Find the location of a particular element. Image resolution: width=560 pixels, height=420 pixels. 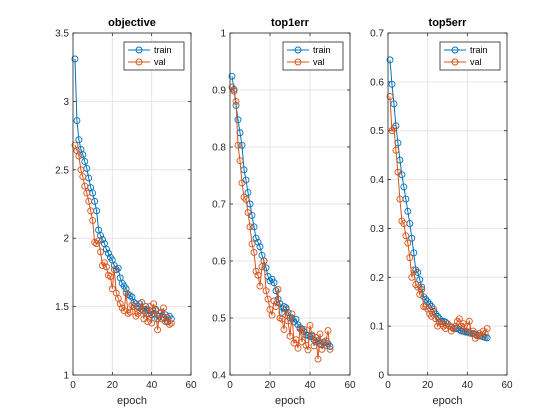

legend-box is located at coordinates (470, 56).